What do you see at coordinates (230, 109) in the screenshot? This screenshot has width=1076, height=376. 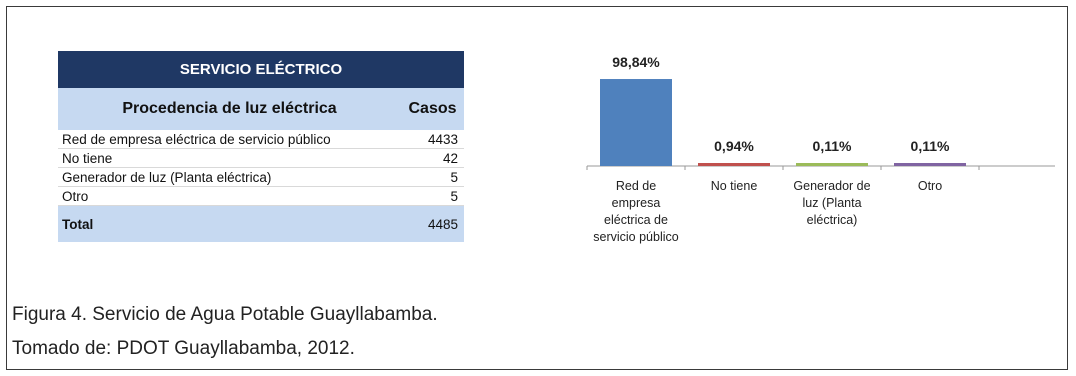 I see `column-header-procedencia: Procedencia de luz eléctrica` at bounding box center [230, 109].